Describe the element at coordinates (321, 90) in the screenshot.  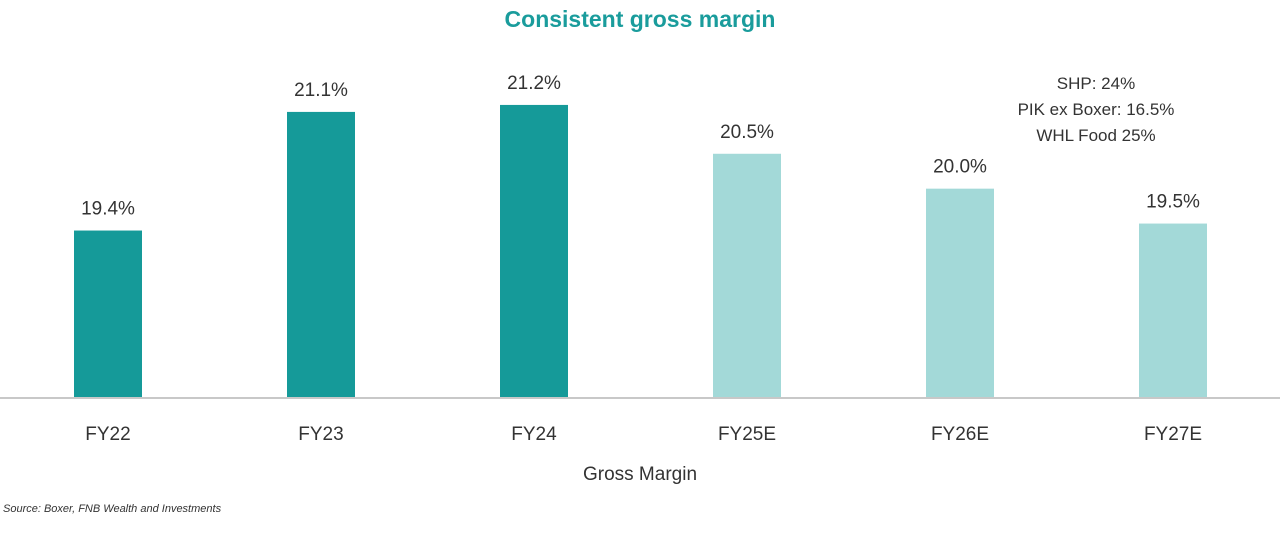
I see `data-label-fy23: 21.1%` at that location.